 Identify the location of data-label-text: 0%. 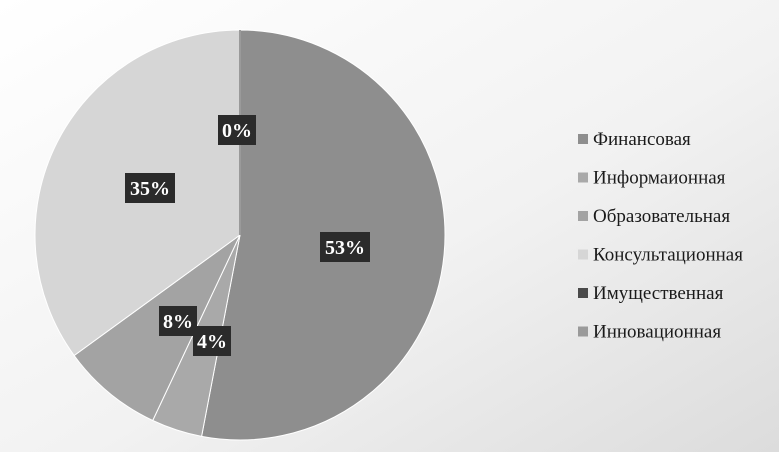
(237, 131).